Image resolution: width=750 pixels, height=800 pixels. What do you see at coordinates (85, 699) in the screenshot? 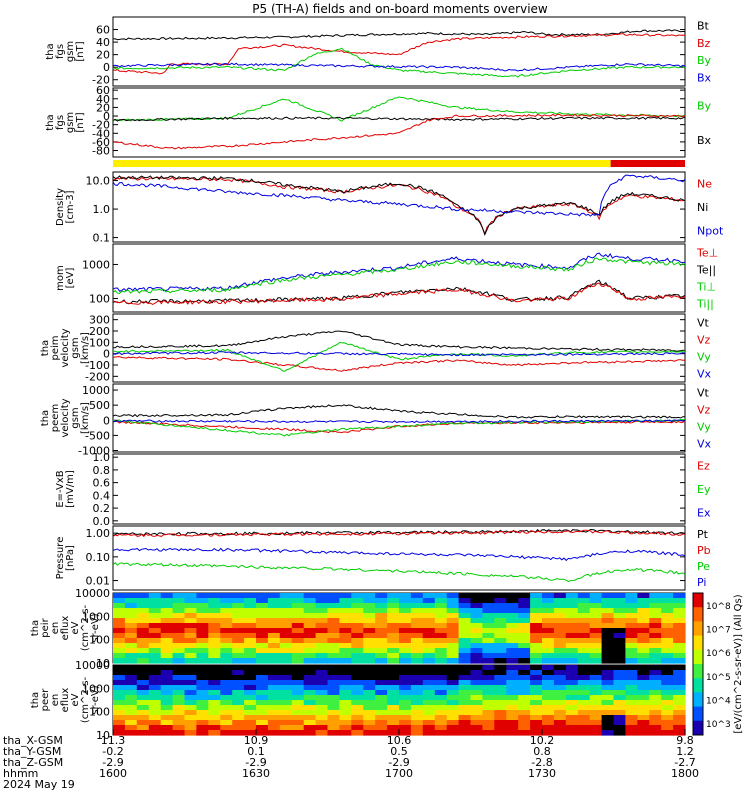
I see `y-axis-label: (cm^2-s-` at bounding box center [85, 699].